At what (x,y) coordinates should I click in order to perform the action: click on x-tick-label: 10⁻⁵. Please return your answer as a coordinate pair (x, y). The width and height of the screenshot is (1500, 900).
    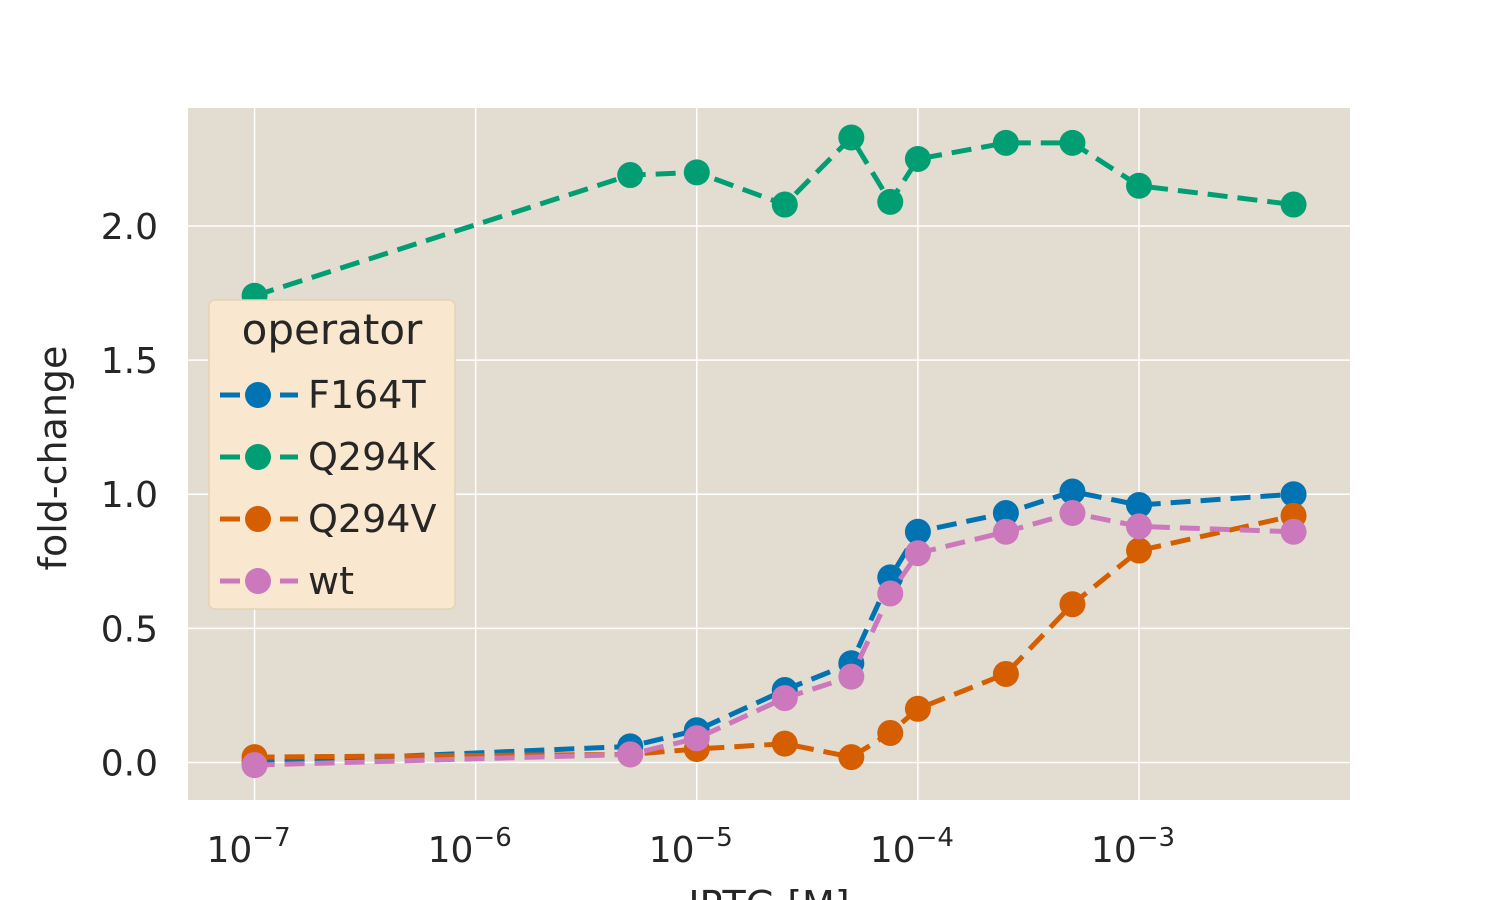
    Looking at the image, I should click on (691, 847).